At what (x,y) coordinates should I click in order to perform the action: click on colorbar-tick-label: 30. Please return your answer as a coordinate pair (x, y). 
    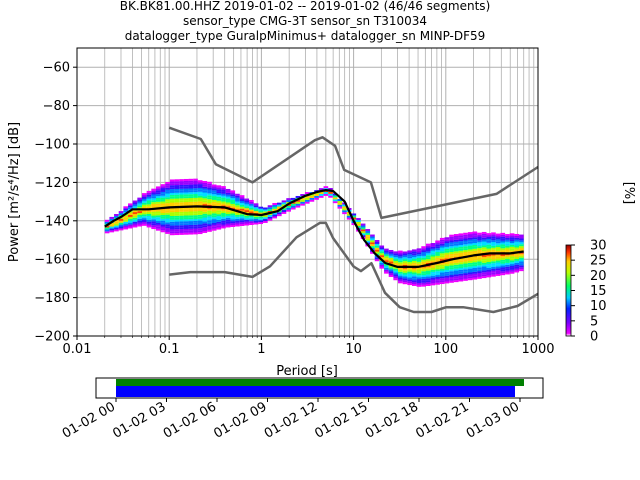
    Looking at the image, I should click on (598, 246).